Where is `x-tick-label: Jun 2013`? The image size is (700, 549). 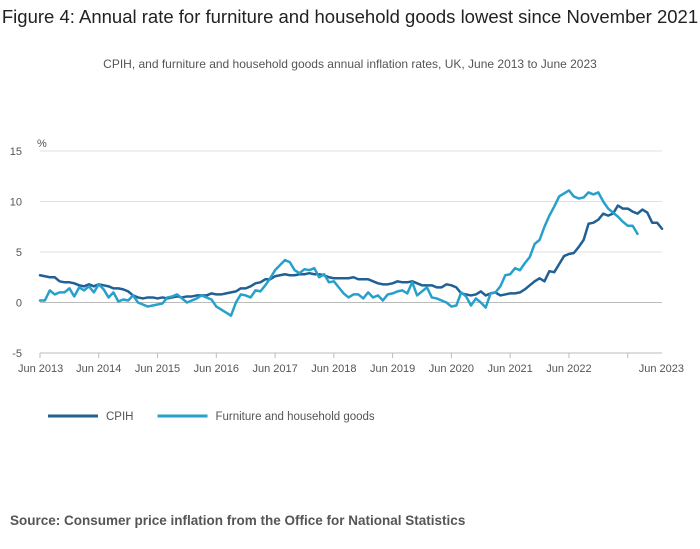
x-tick-label: Jun 2013 is located at coordinates (40, 369).